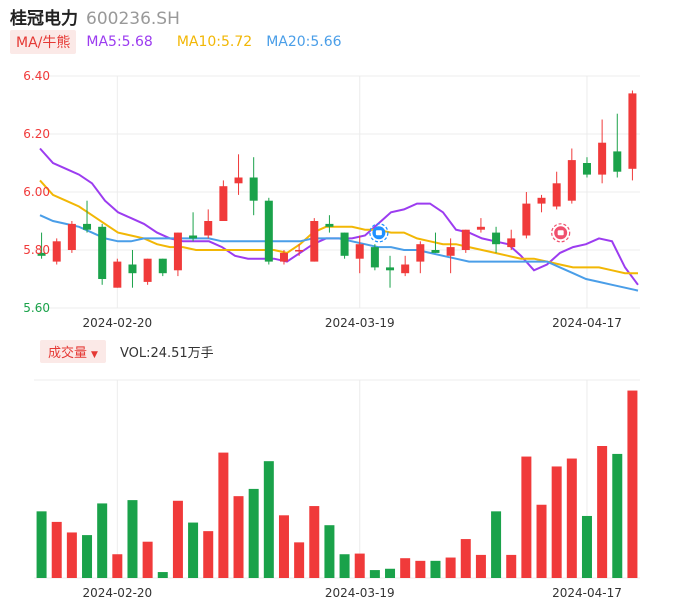 This screenshot has width=686, height=606. I want to click on caret-down-icon: ▼, so click(94, 354).